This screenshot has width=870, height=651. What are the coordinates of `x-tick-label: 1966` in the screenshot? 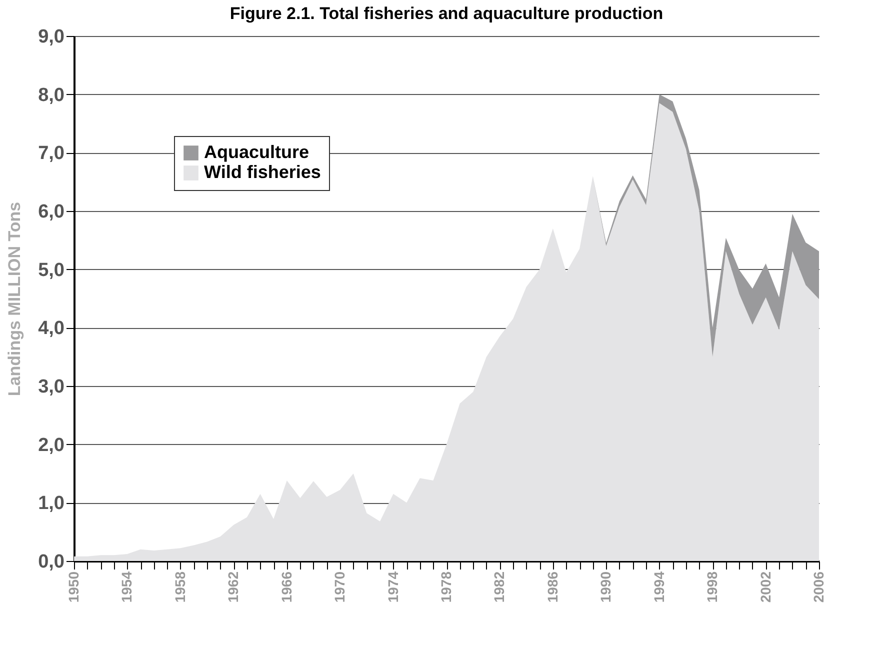 It's located at (286, 587).